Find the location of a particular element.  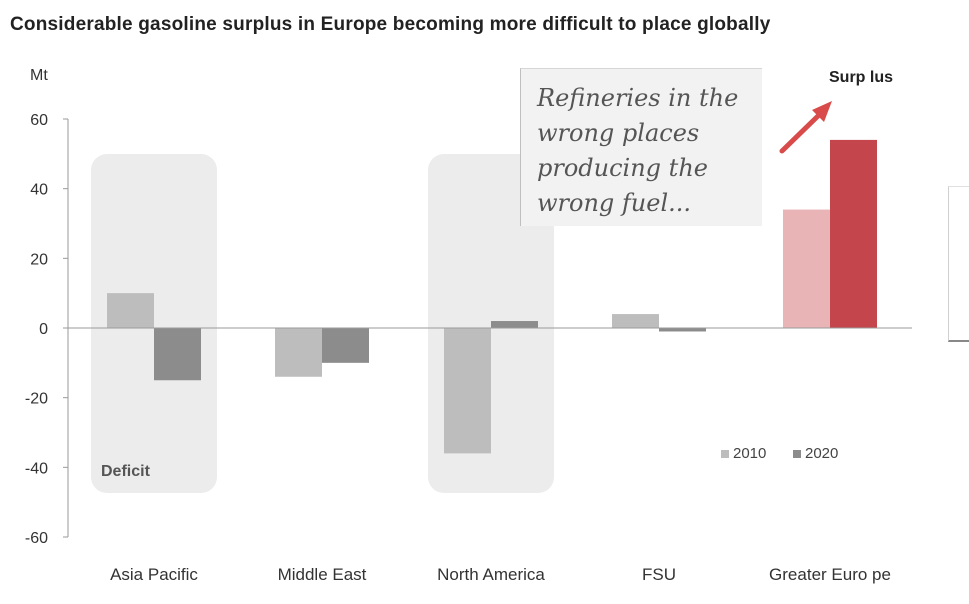

category-label: Greater Euro pe is located at coordinates (830, 574).